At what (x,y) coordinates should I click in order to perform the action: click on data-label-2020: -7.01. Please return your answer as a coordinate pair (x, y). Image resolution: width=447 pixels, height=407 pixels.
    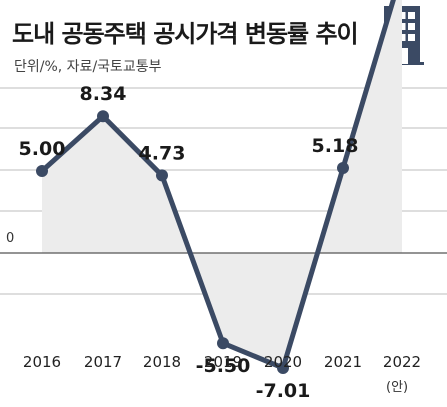
    Looking at the image, I should click on (283, 391).